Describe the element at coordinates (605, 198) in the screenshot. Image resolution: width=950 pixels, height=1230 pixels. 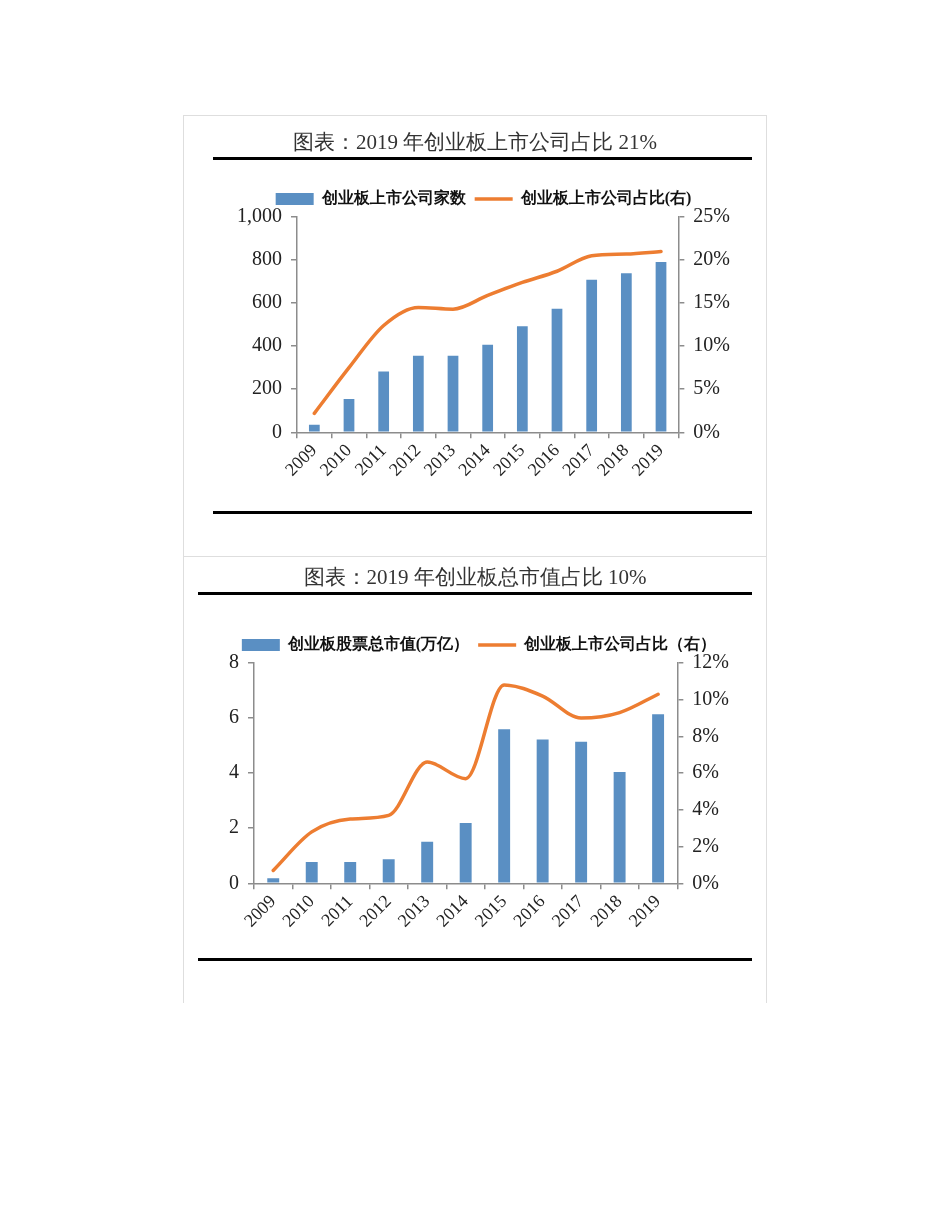
I see `legend-label: 创业板上市公司占比(右)` at that location.